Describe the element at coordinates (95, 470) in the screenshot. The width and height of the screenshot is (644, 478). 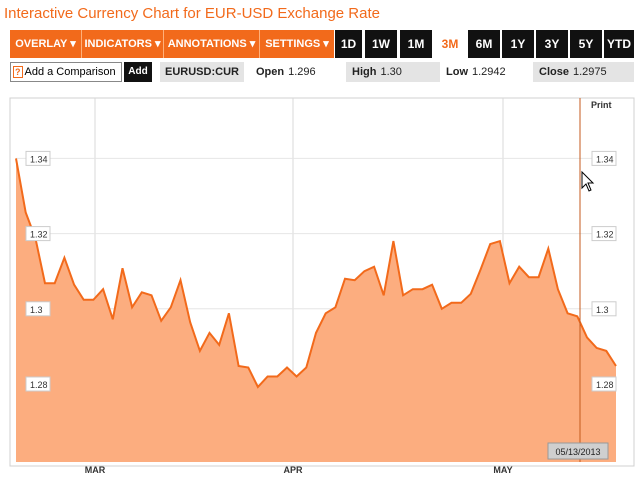
I see `x-tick-label: MAR` at that location.